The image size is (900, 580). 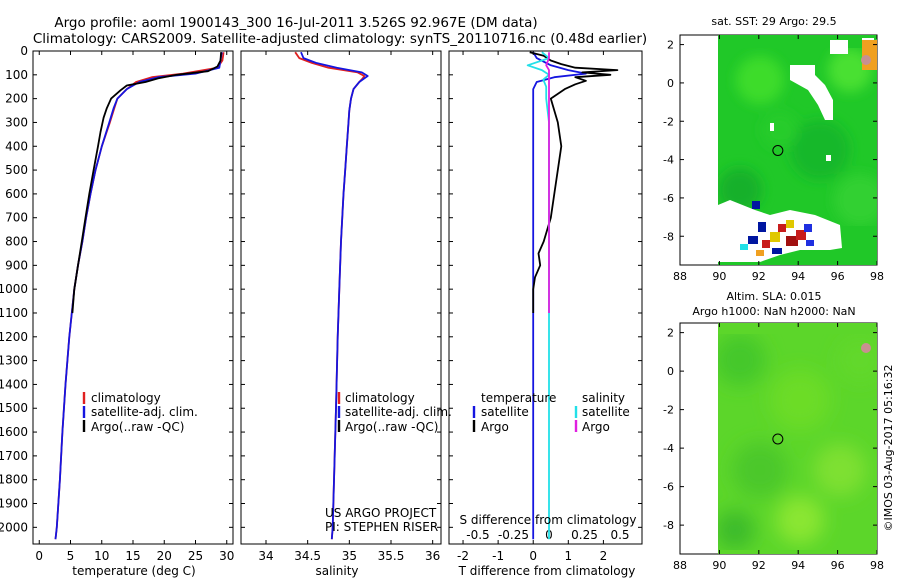 What do you see at coordinates (603, 398) in the screenshot?
I see `legend-header-salinity: salinity` at bounding box center [603, 398].